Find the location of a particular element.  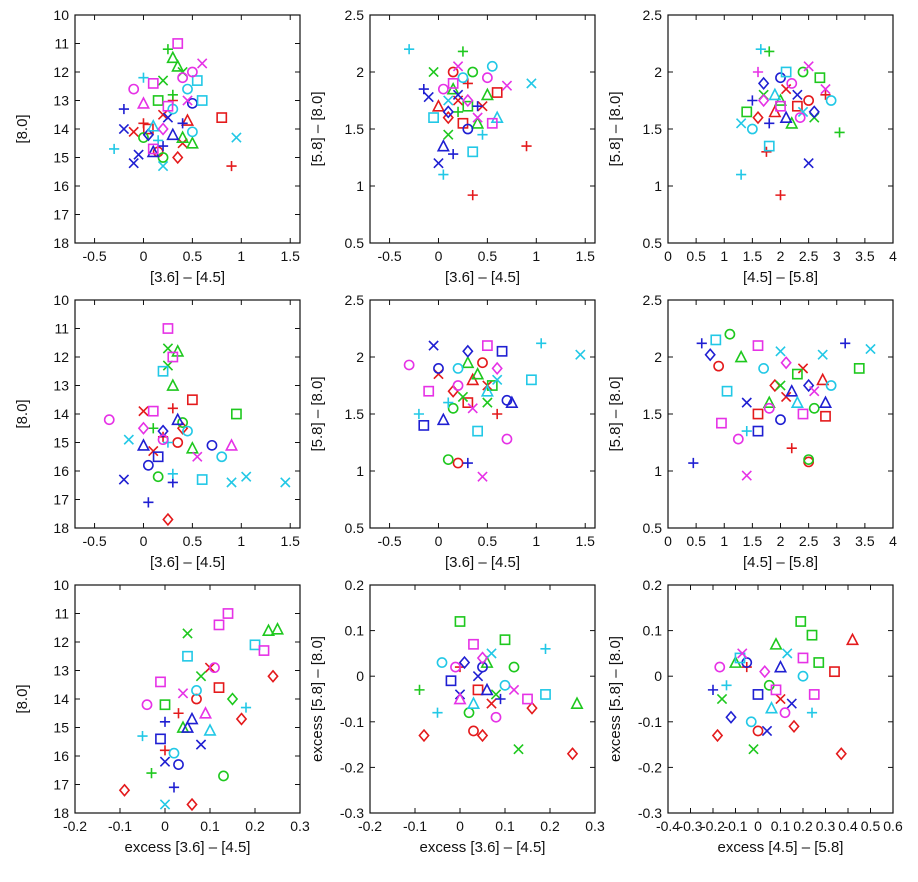

x-tick-label: -0.4 is located at coordinates (668, 826).